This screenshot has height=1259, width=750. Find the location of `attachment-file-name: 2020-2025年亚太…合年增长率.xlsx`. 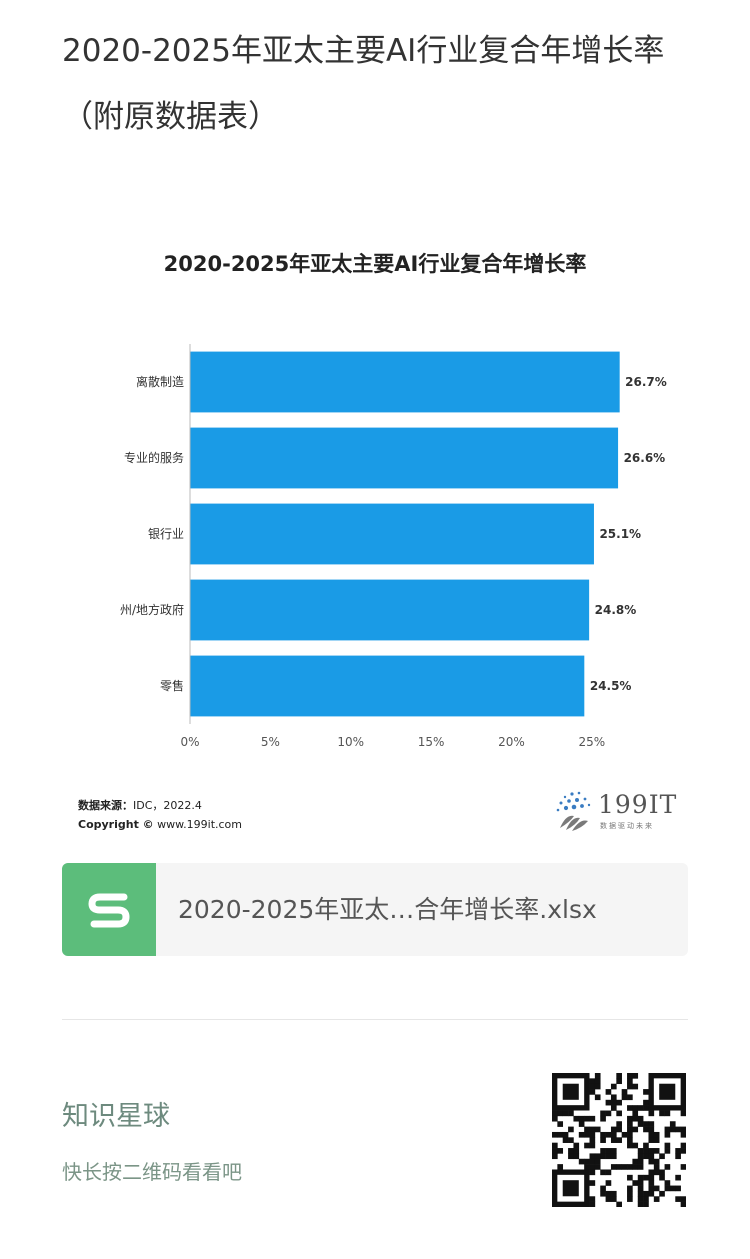

attachment-file-name: 2020-2025年亚太…合年增长率.xlsx is located at coordinates (387, 909).